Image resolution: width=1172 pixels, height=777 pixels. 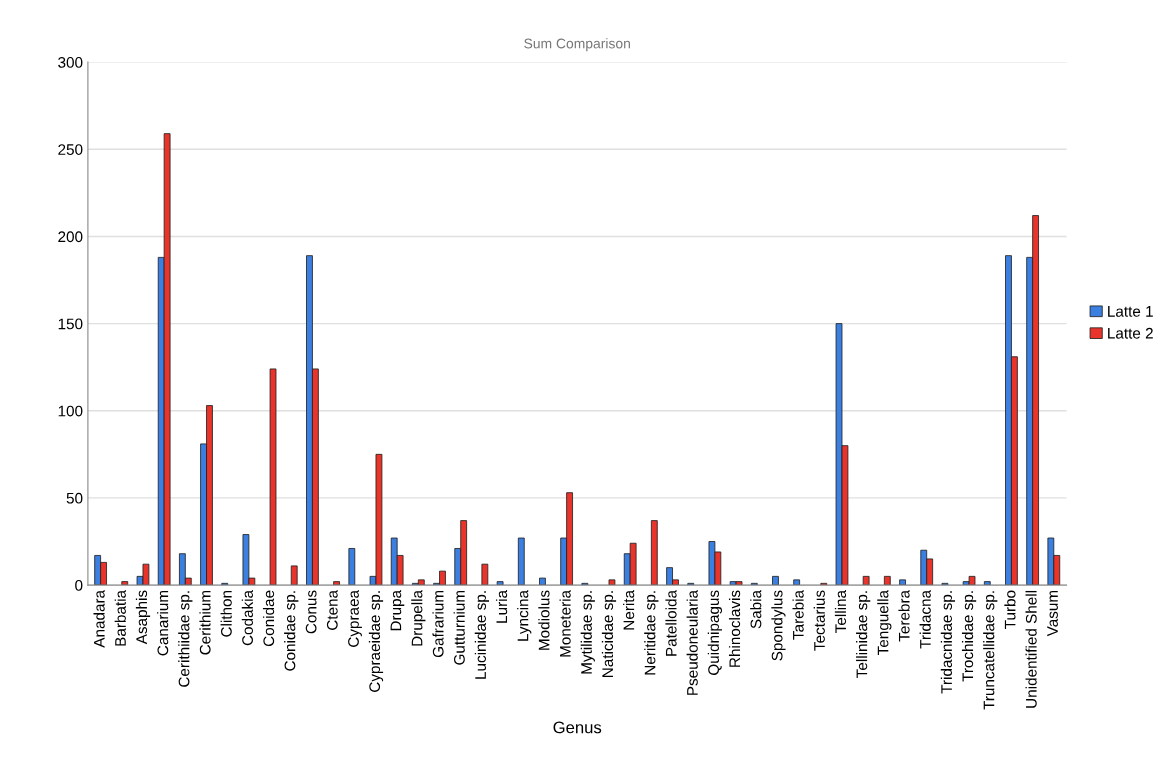 I want to click on x-tick-label: Cypraeidae sp., so click(x=376, y=641).